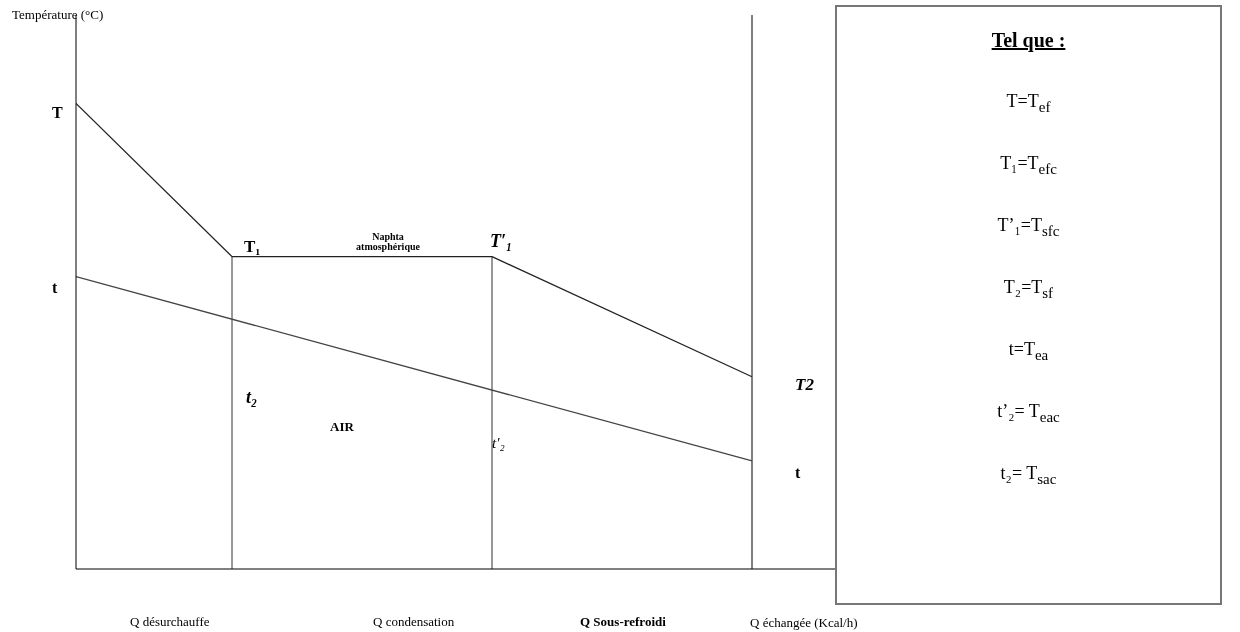  Describe the element at coordinates (1028, 227) in the screenshot. I see `text: T’₁=T$_{sfc}$` at that location.